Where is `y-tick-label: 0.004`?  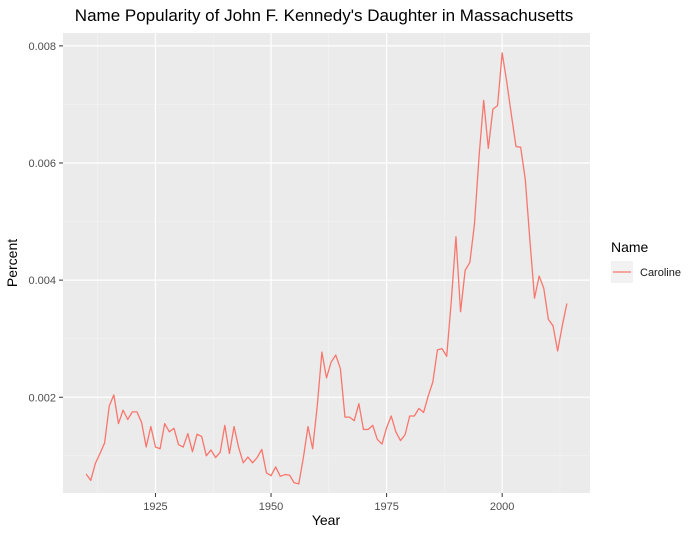
y-tick-label: 0.004 is located at coordinates (42, 281).